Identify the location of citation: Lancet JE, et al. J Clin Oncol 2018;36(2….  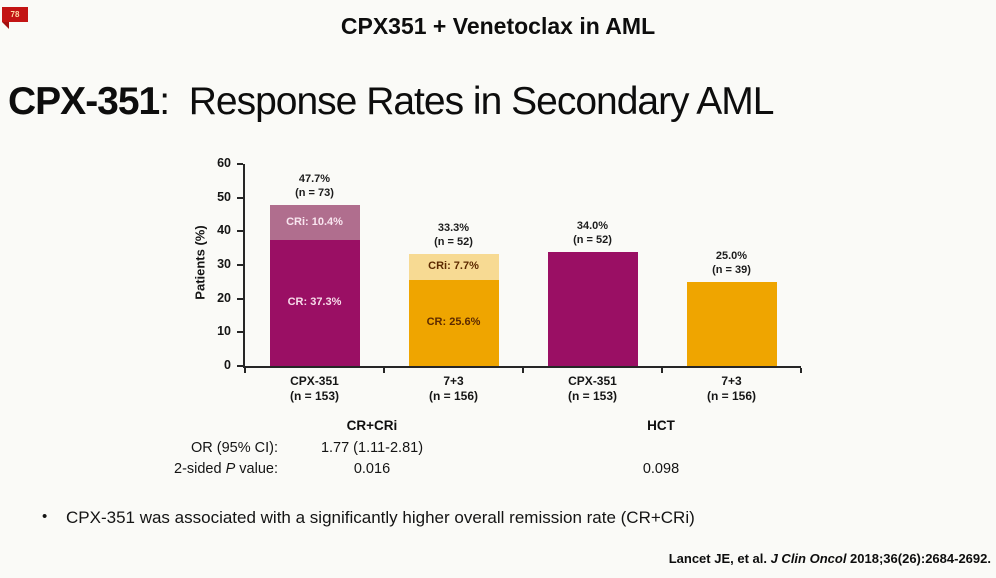
(830, 558).